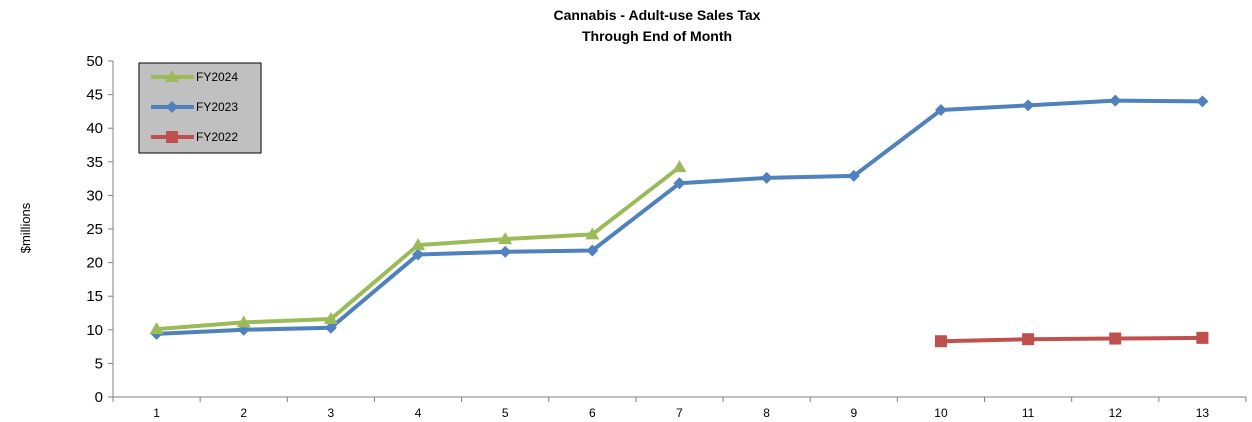 This screenshot has width=1252, height=422. What do you see at coordinates (94, 330) in the screenshot?
I see `y-tick-label: 10` at bounding box center [94, 330].